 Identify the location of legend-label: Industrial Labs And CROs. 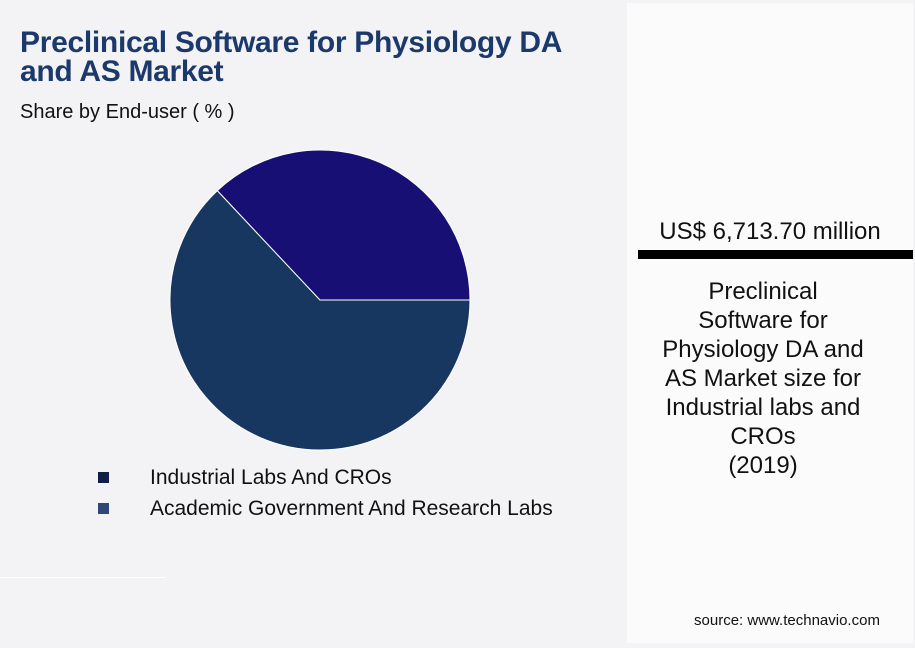
(271, 477).